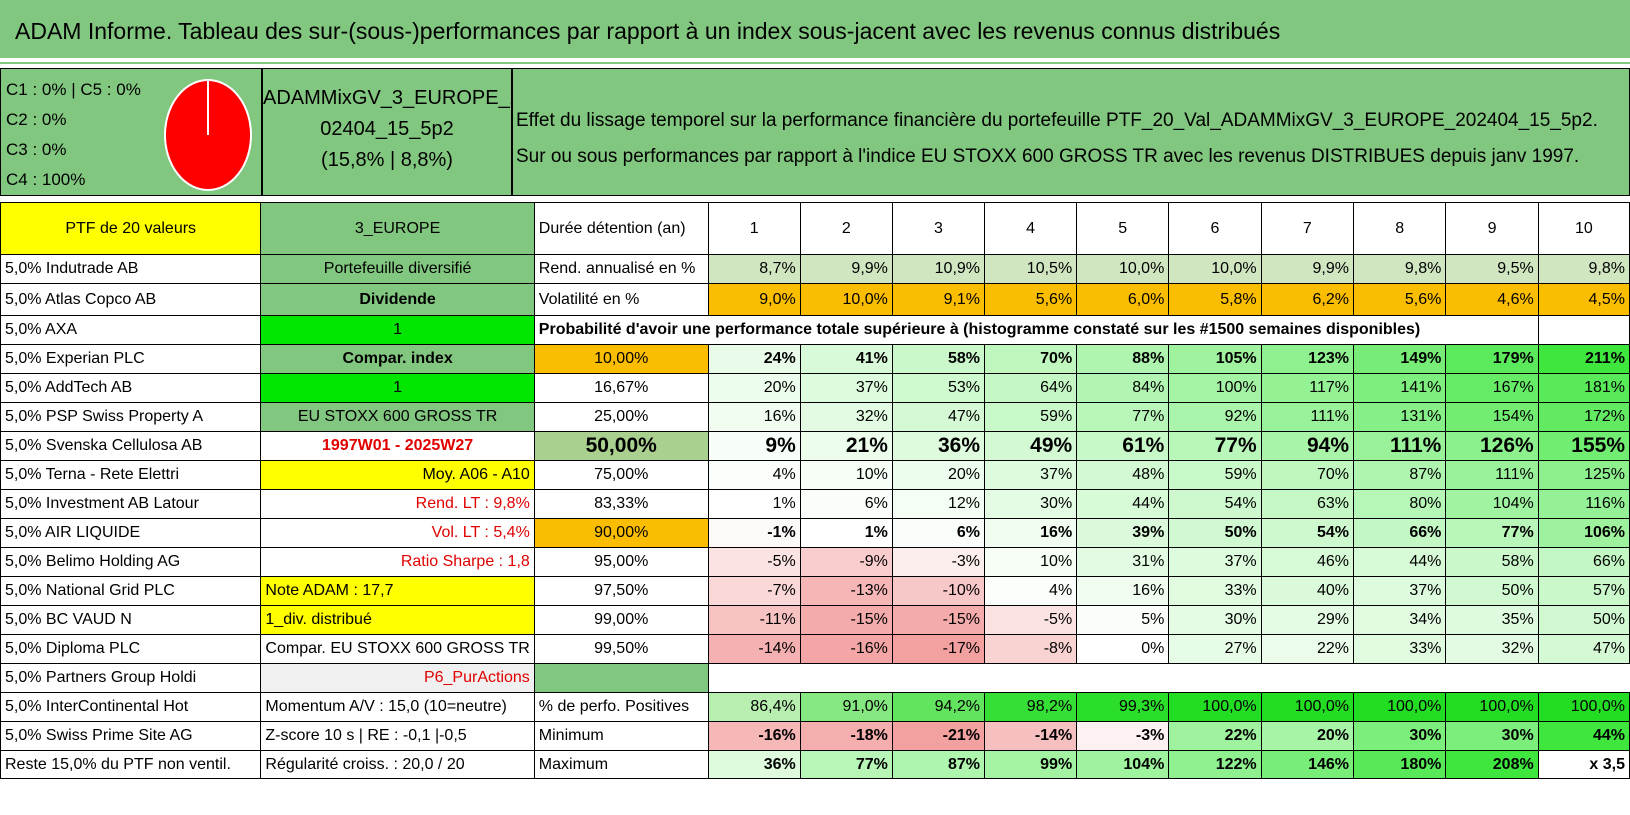 The height and width of the screenshot is (815, 1630). I want to click on portfolio-info-cell: Compar. index, so click(397, 359).